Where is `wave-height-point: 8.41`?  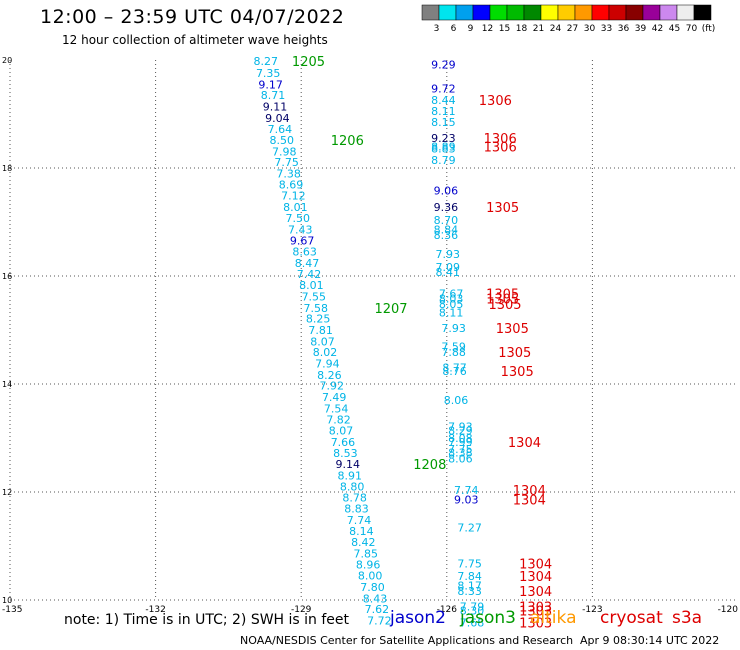
wave-height-point: 8.41 is located at coordinates (448, 272).